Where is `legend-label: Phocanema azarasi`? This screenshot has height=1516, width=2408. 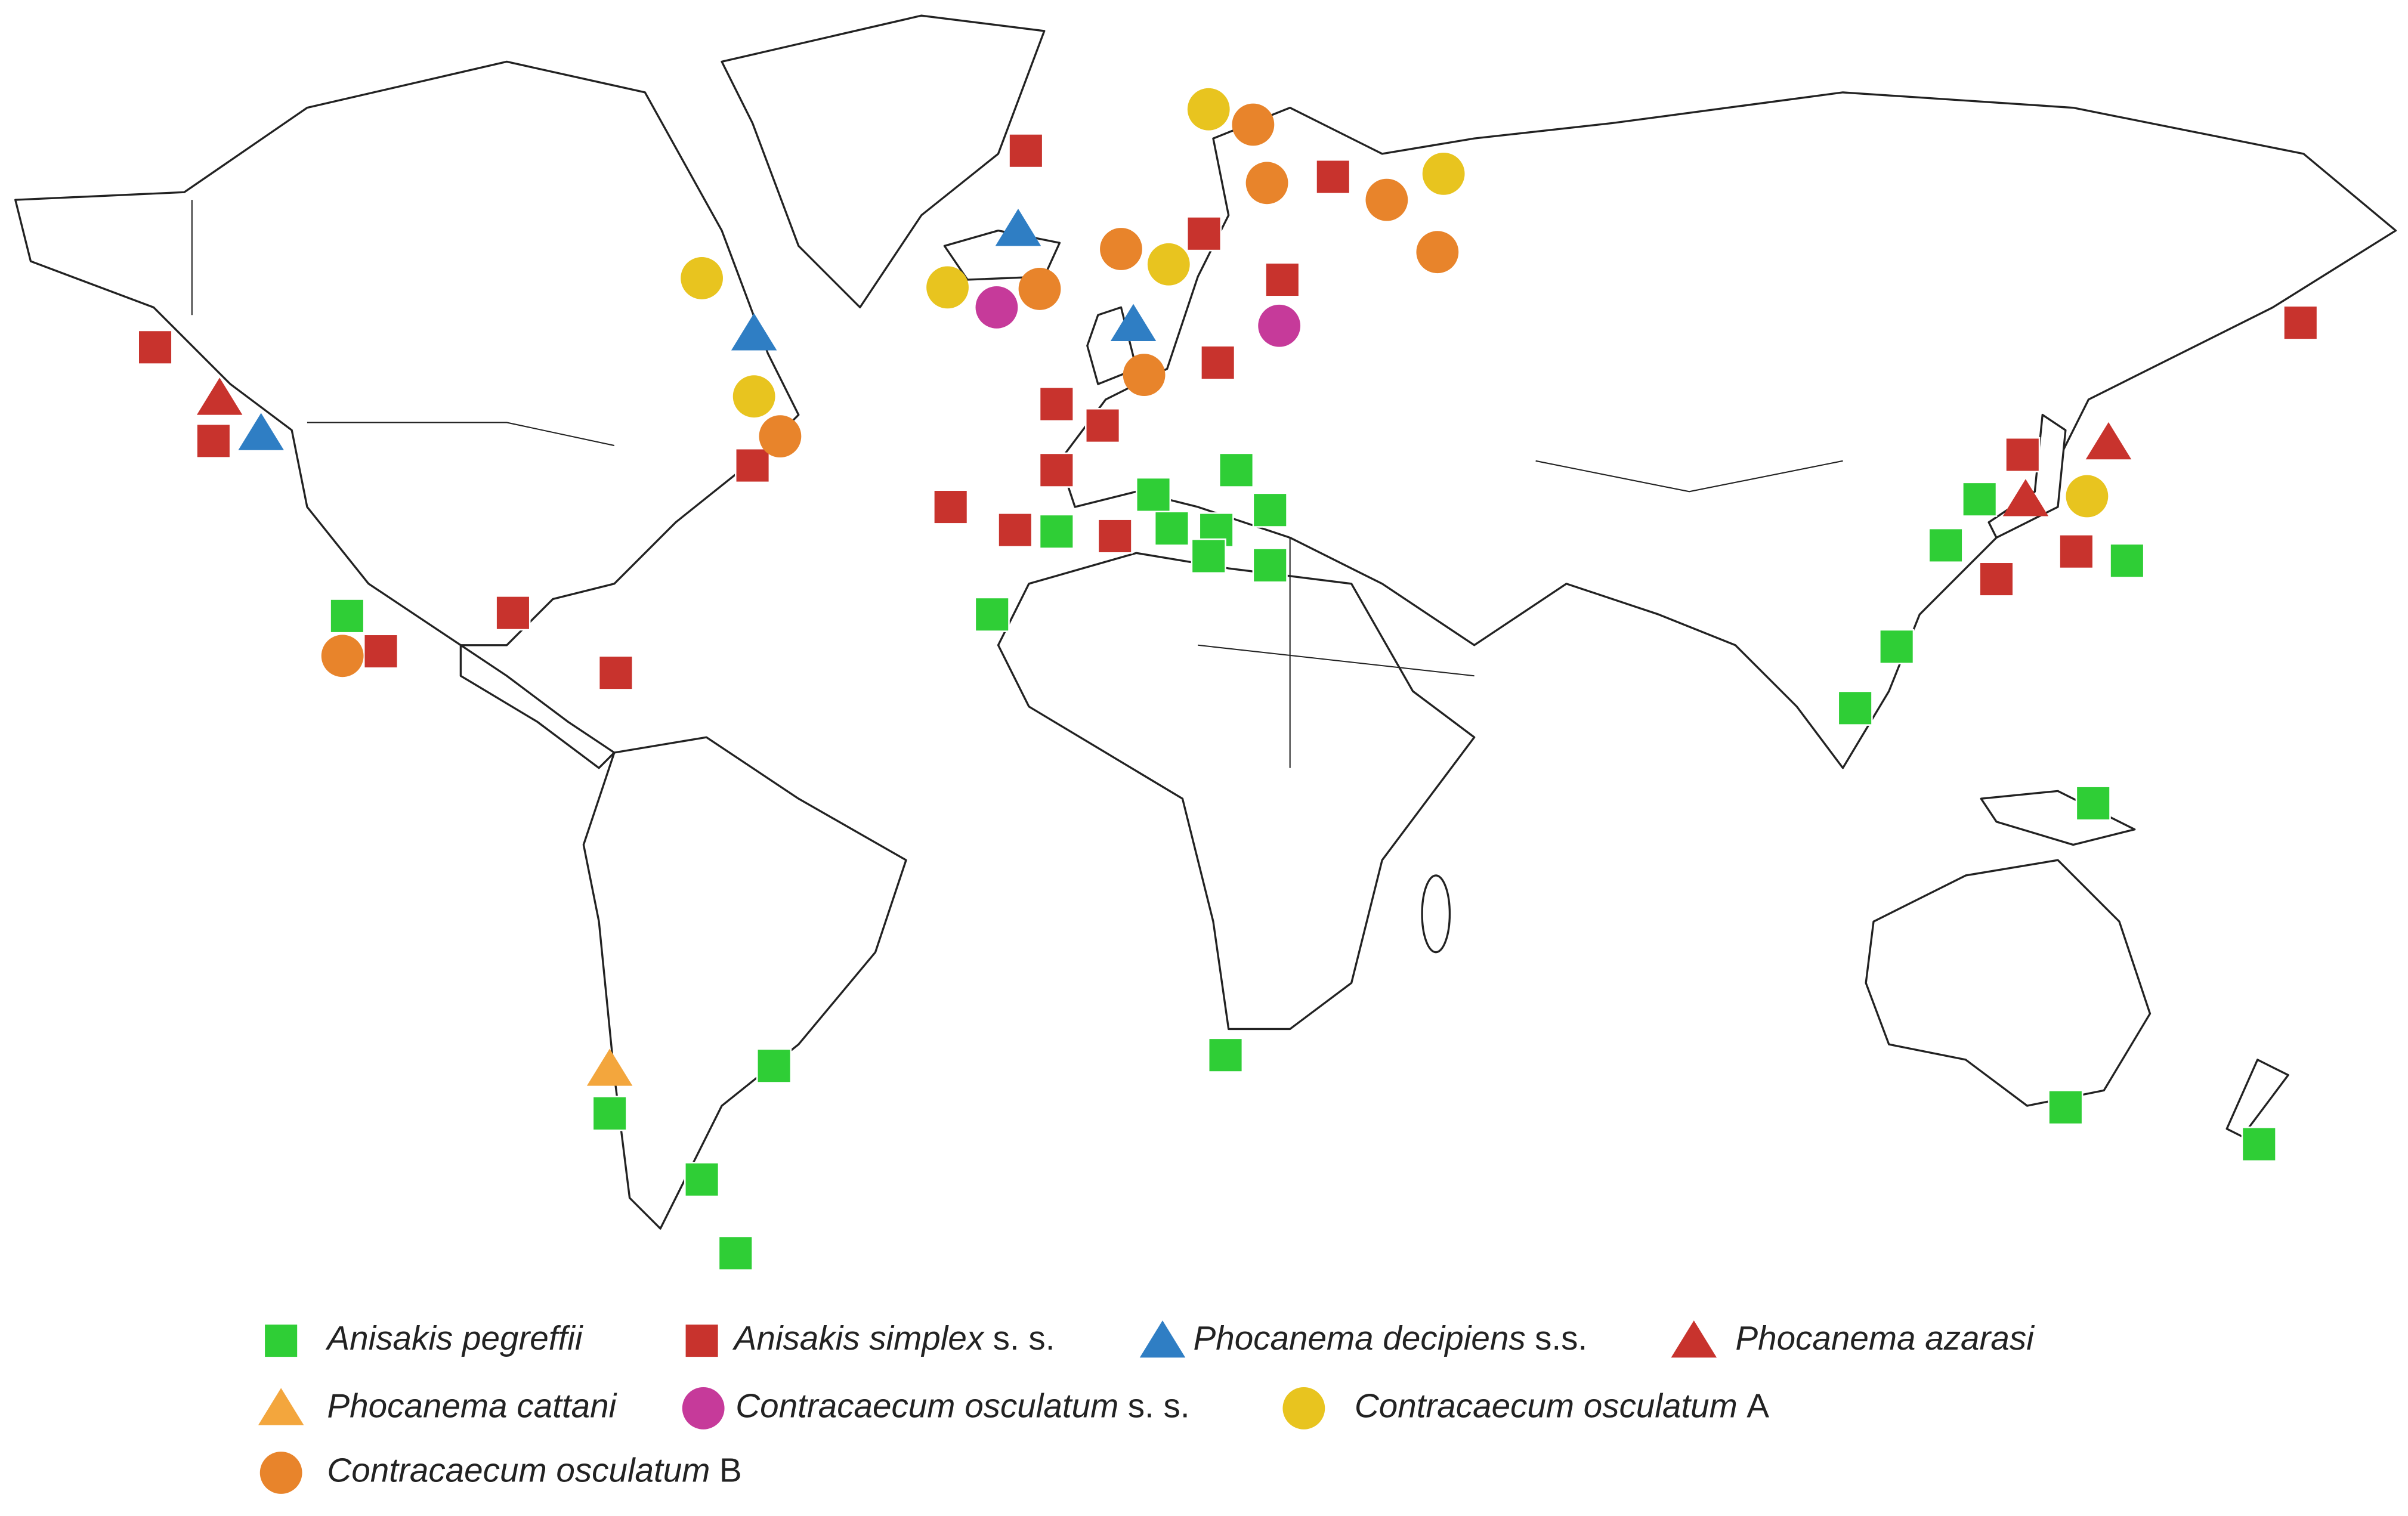 legend-label: Phocanema azarasi is located at coordinates (1885, 1339).